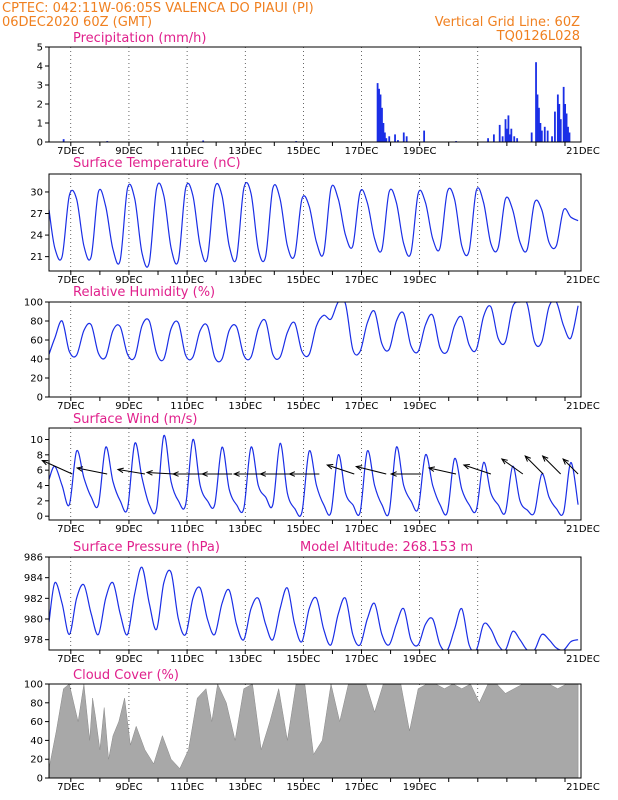  Describe the element at coordinates (70, 787) in the screenshot. I see `x-tick-label: 7DEC` at that location.